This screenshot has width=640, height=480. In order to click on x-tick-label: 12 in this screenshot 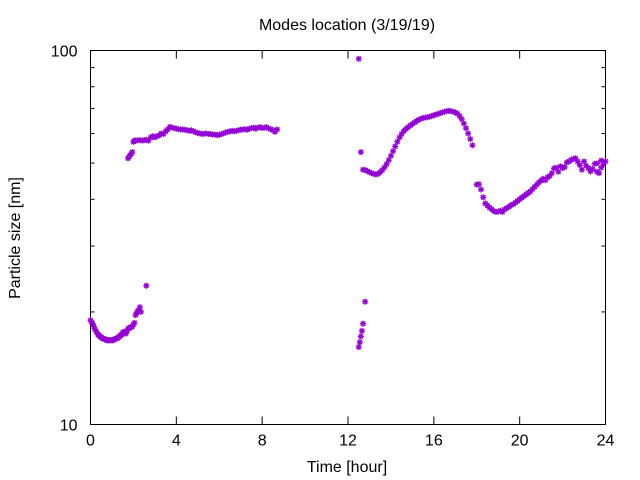, I will do `click(348, 441)`.